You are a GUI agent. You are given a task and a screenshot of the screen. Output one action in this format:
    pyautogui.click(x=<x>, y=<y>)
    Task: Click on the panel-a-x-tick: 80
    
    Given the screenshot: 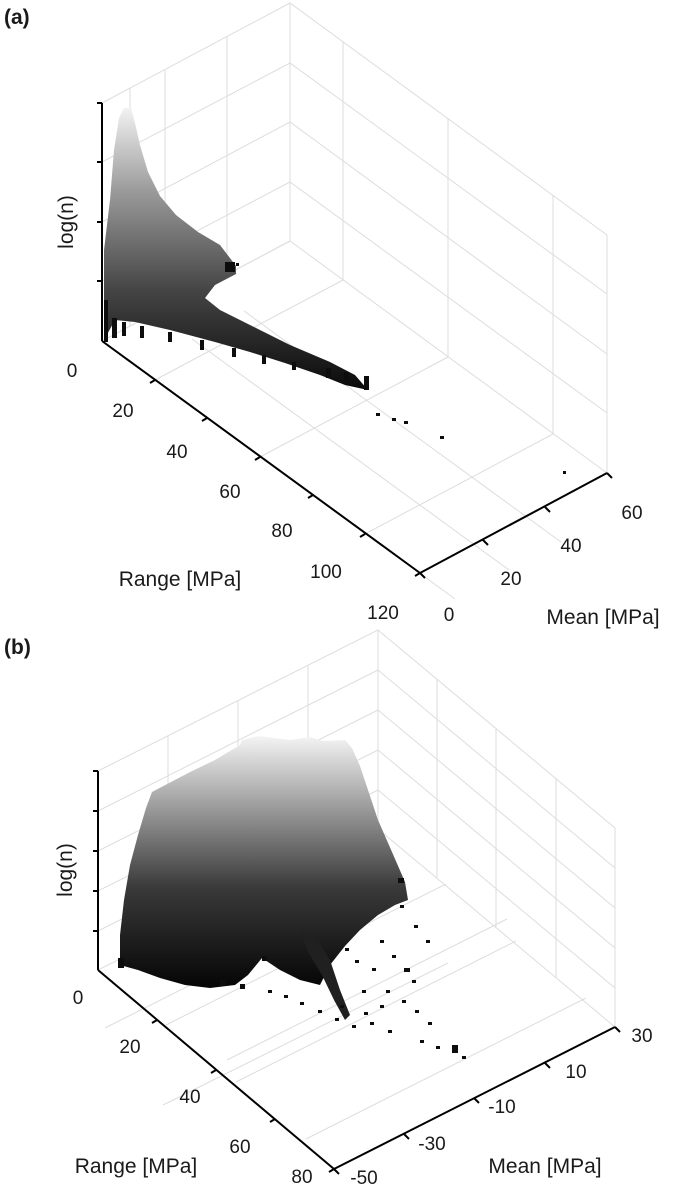 What is the action you would take?
    pyautogui.click(x=281, y=531)
    